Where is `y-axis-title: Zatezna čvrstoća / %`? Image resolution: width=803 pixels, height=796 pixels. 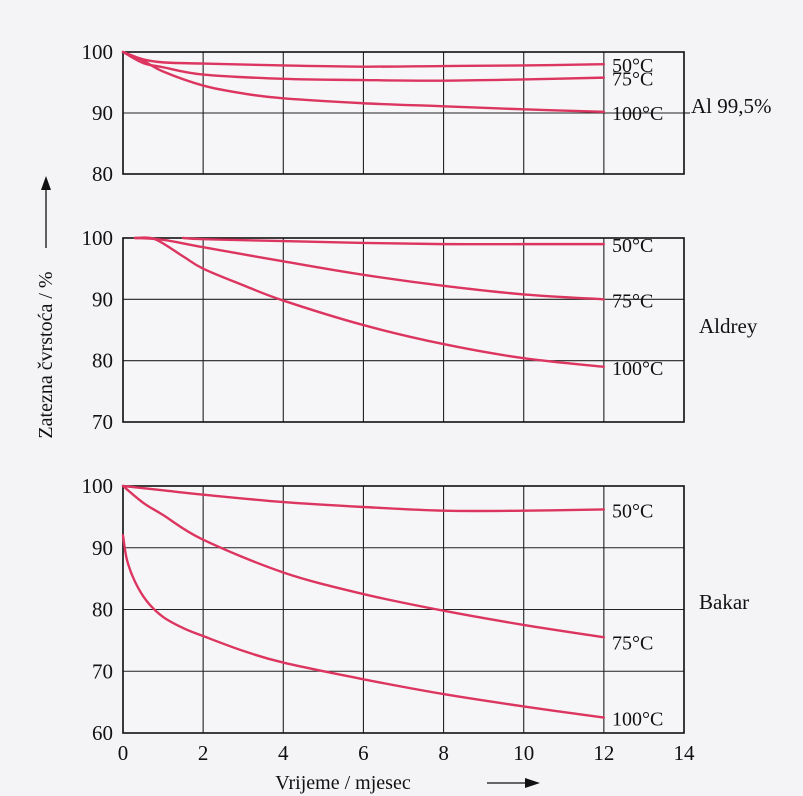 y-axis-title: Zatezna čvrstoća / % is located at coordinates (46, 354).